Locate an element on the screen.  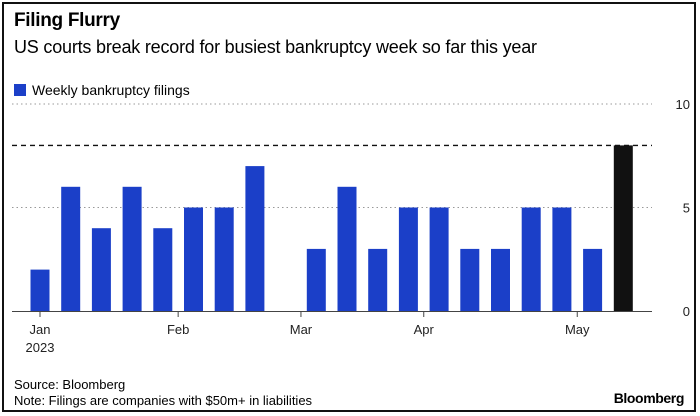
legend: Weekly bankruptcy filings is located at coordinates (102, 90).